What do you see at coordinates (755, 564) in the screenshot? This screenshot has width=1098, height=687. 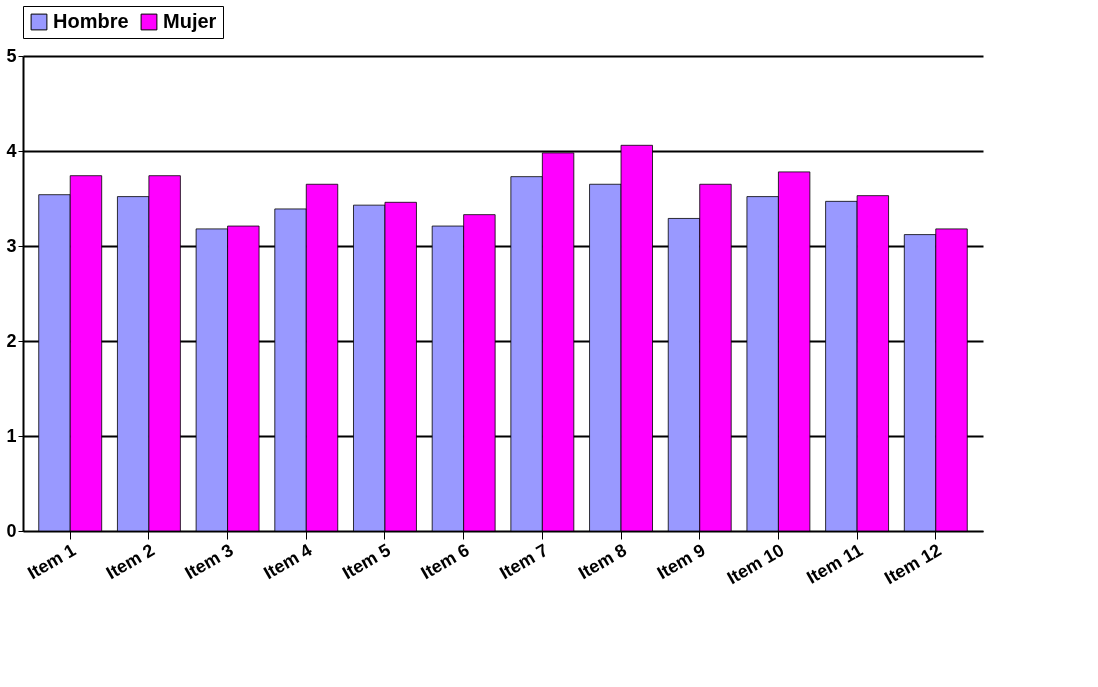 I see `x-tick-label: Item 10` at bounding box center [755, 564].